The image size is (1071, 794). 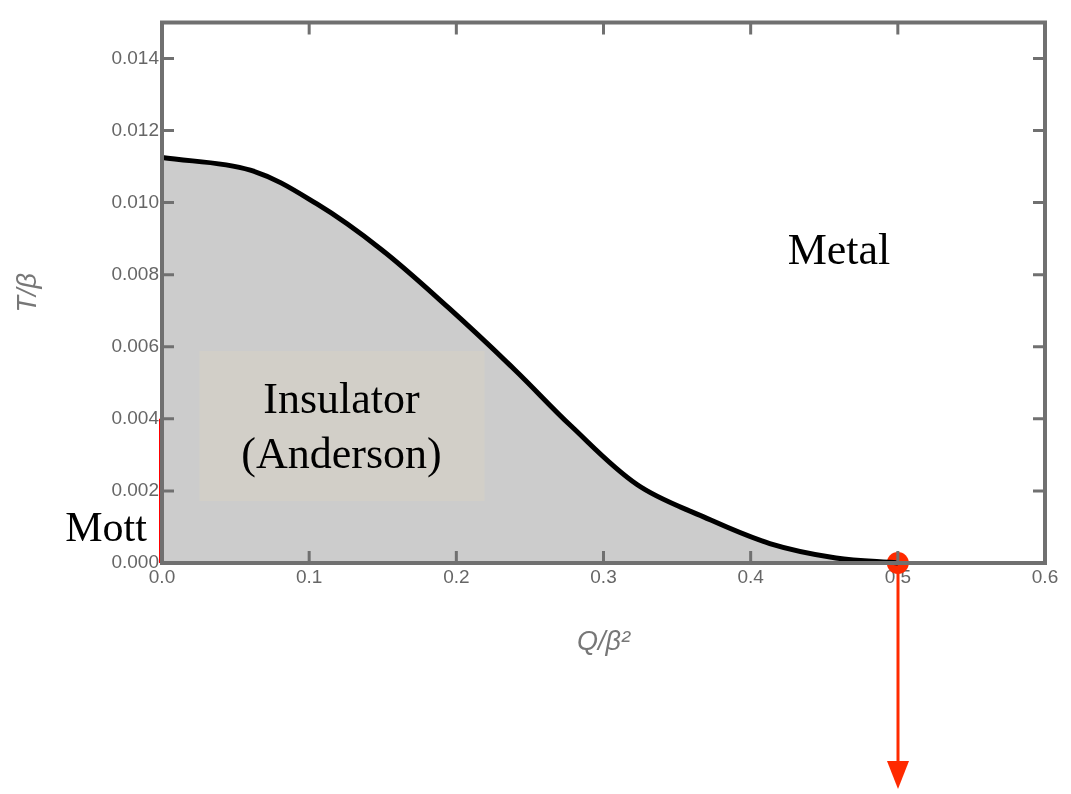 What do you see at coordinates (26, 292) in the screenshot?
I see `y-axis-title: T/β` at bounding box center [26, 292].